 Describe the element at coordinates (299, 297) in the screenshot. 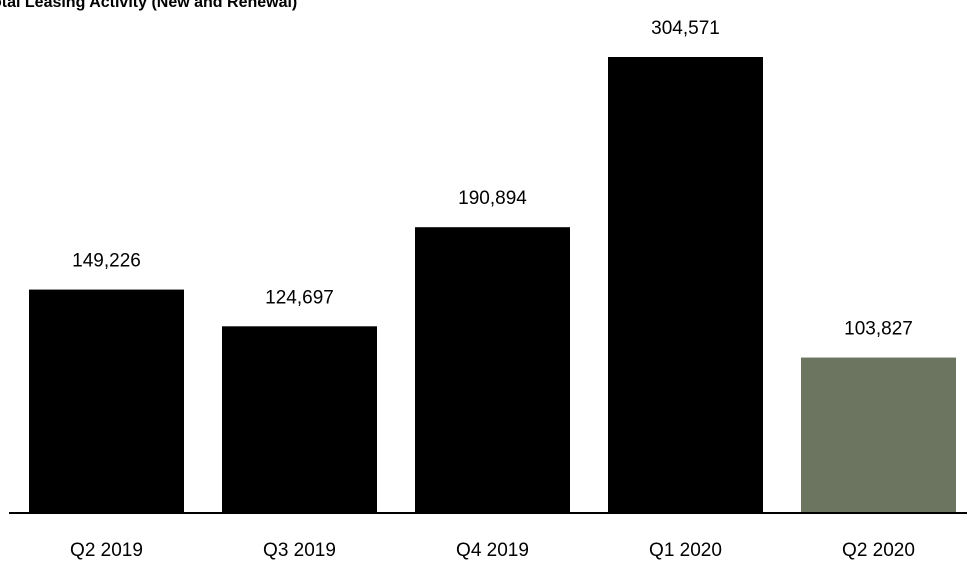

I see `value-label: 124,697` at that location.